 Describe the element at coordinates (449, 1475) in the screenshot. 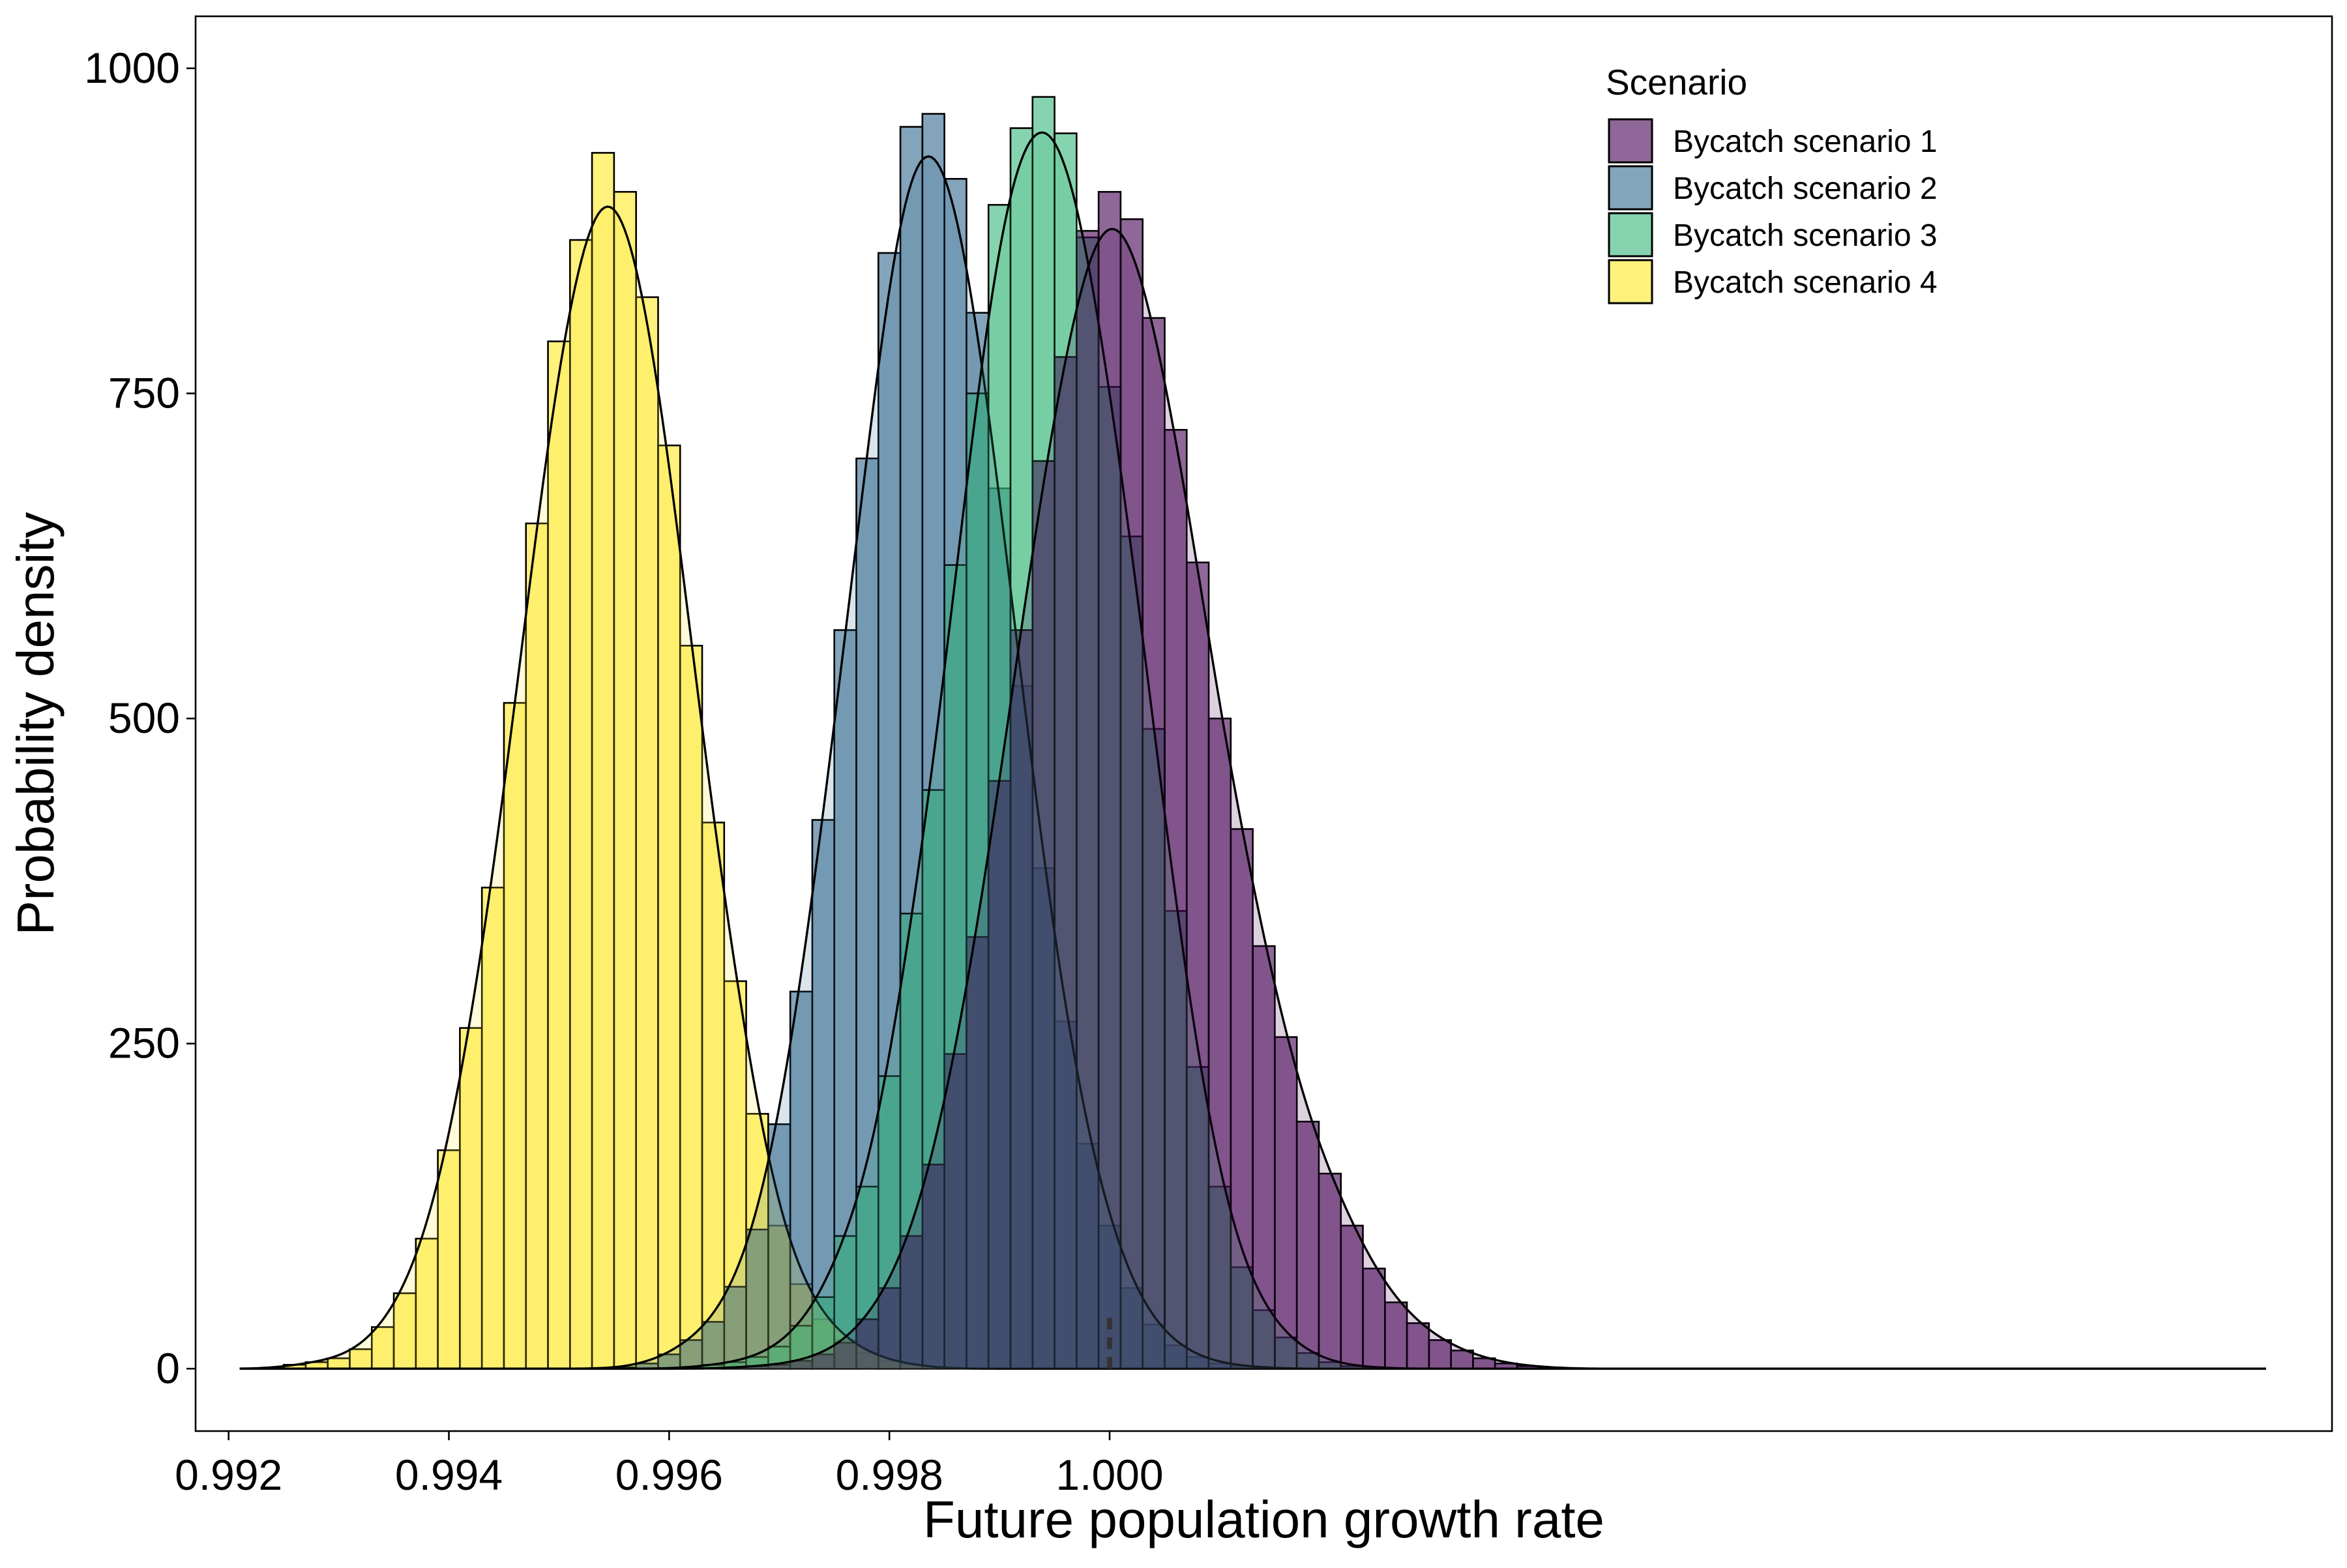

I see `x-tick-label: 0.994` at that location.